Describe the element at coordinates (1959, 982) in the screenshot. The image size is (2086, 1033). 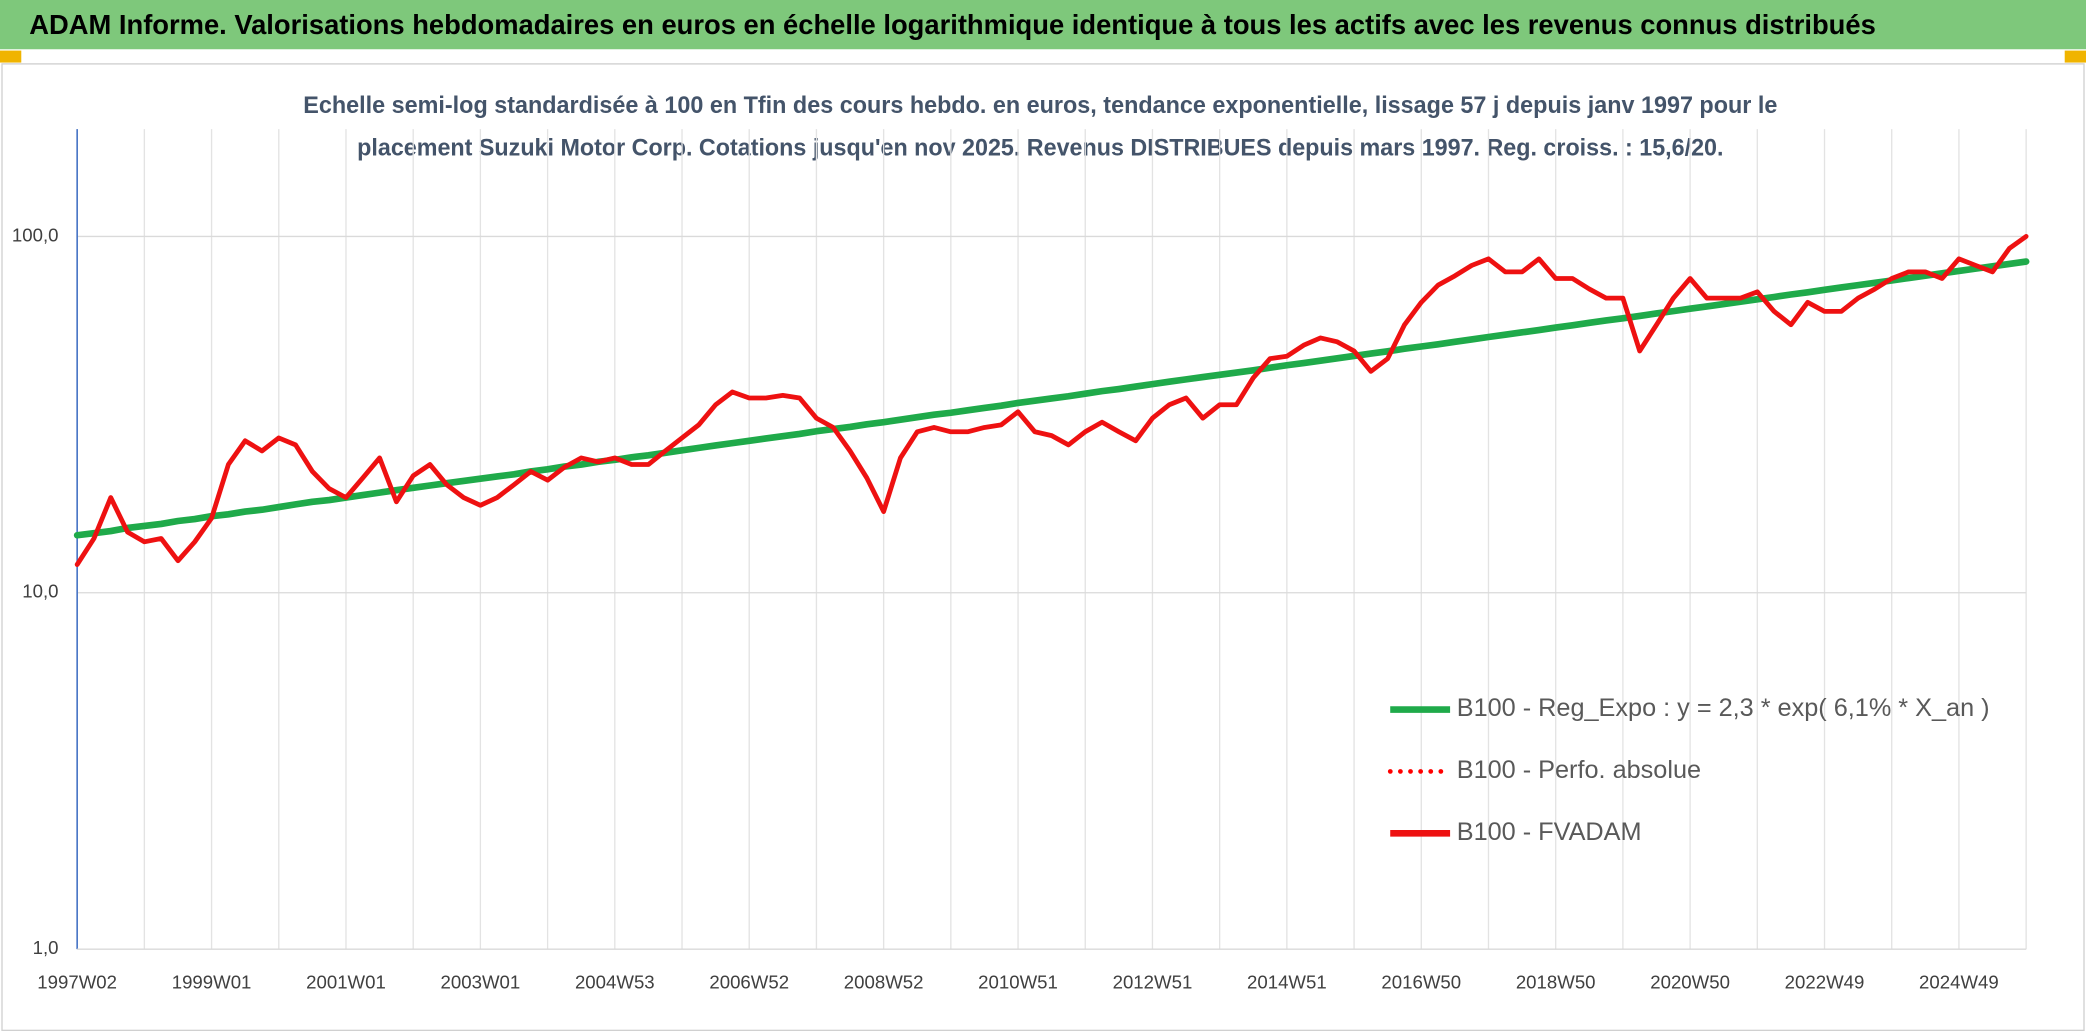
I see `x-tick-label: 2024W49` at that location.